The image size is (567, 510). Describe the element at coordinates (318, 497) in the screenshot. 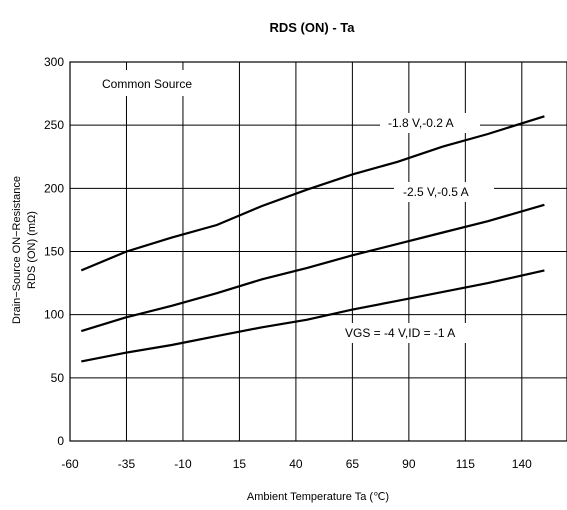

I see `x-axis-label: Ambient Temperature Ta (℃)` at that location.